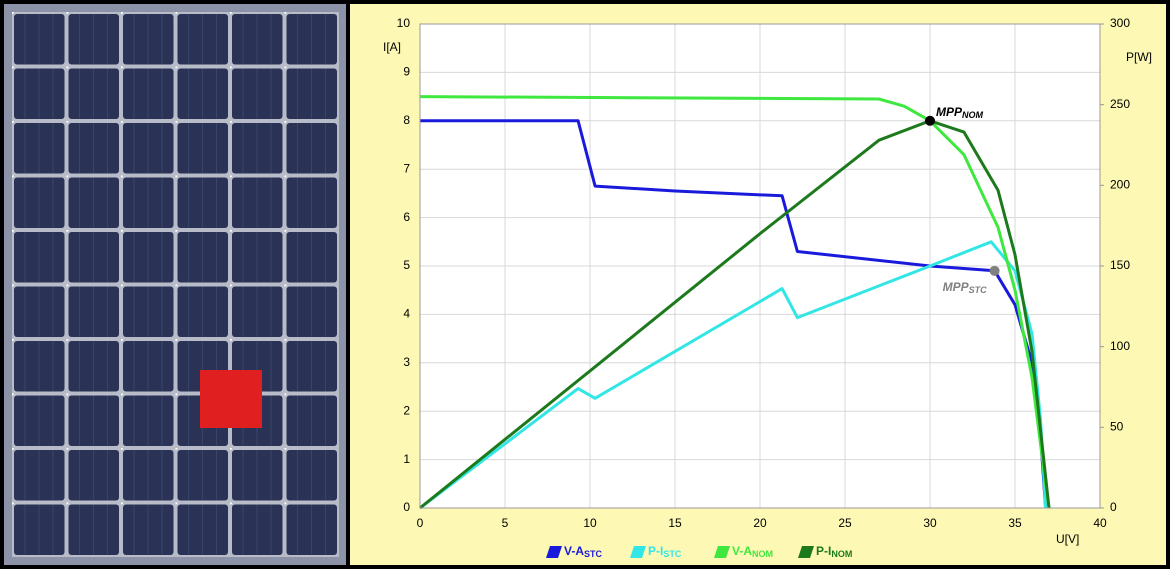 The image size is (1170, 574). Describe the element at coordinates (845, 523) in the screenshot. I see `x-tick-label: 25` at that location.